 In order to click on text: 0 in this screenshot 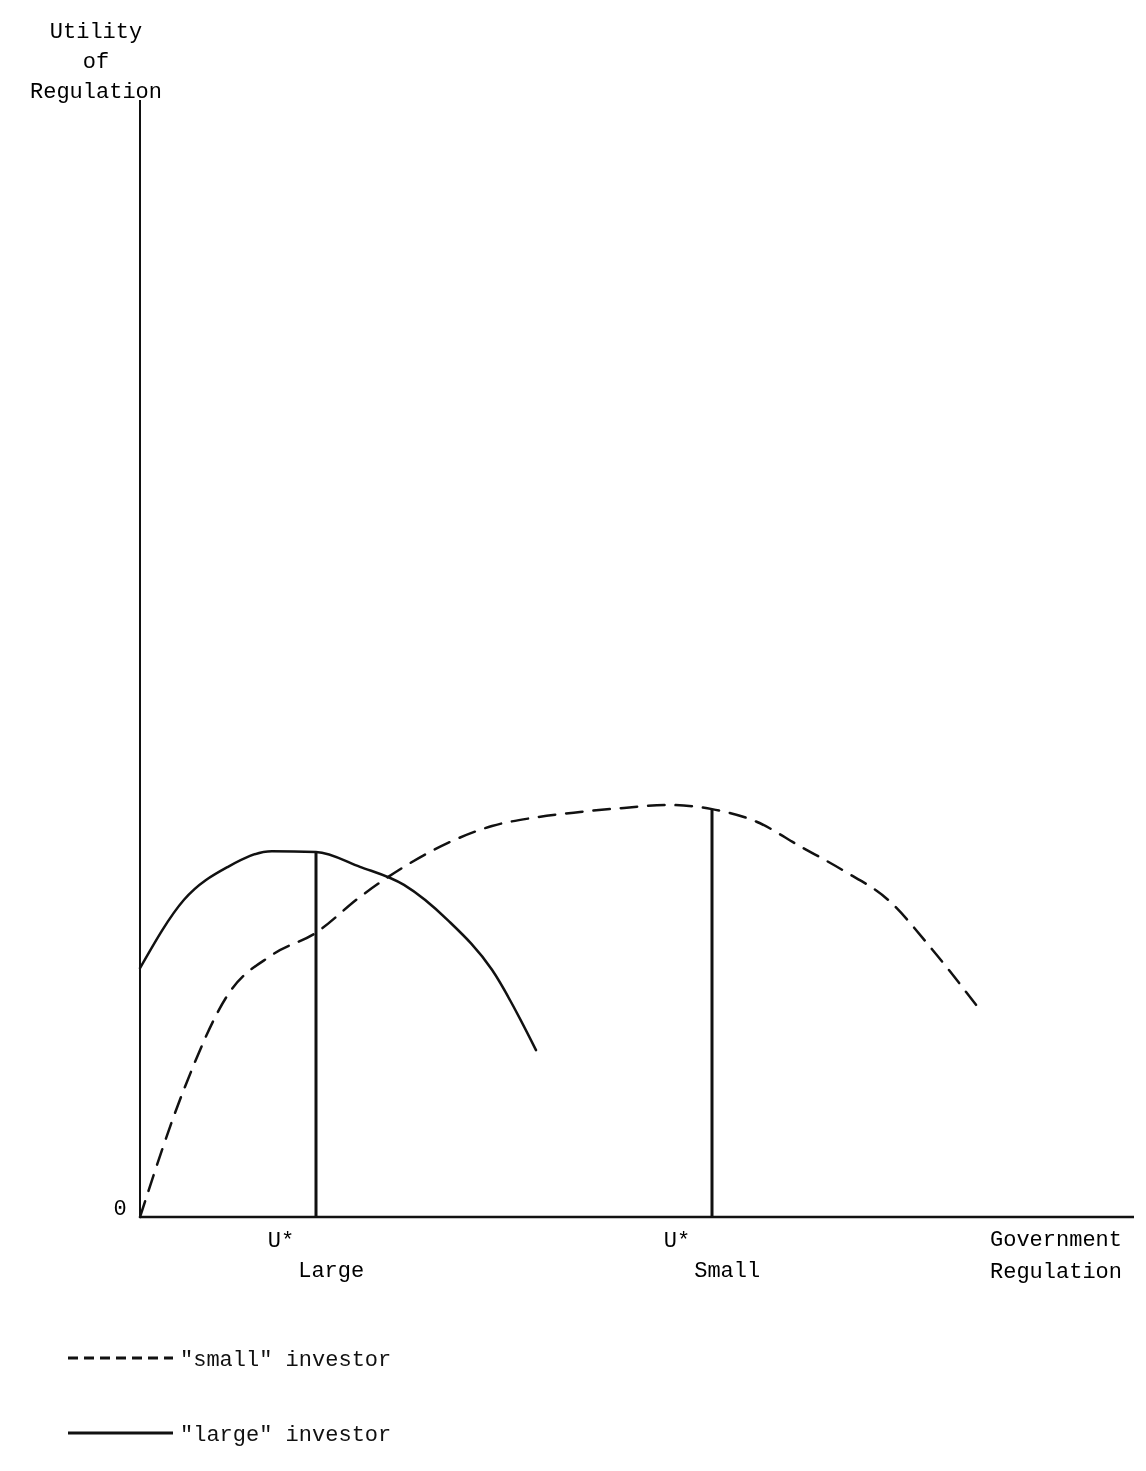, I will do `click(120, 1209)`.